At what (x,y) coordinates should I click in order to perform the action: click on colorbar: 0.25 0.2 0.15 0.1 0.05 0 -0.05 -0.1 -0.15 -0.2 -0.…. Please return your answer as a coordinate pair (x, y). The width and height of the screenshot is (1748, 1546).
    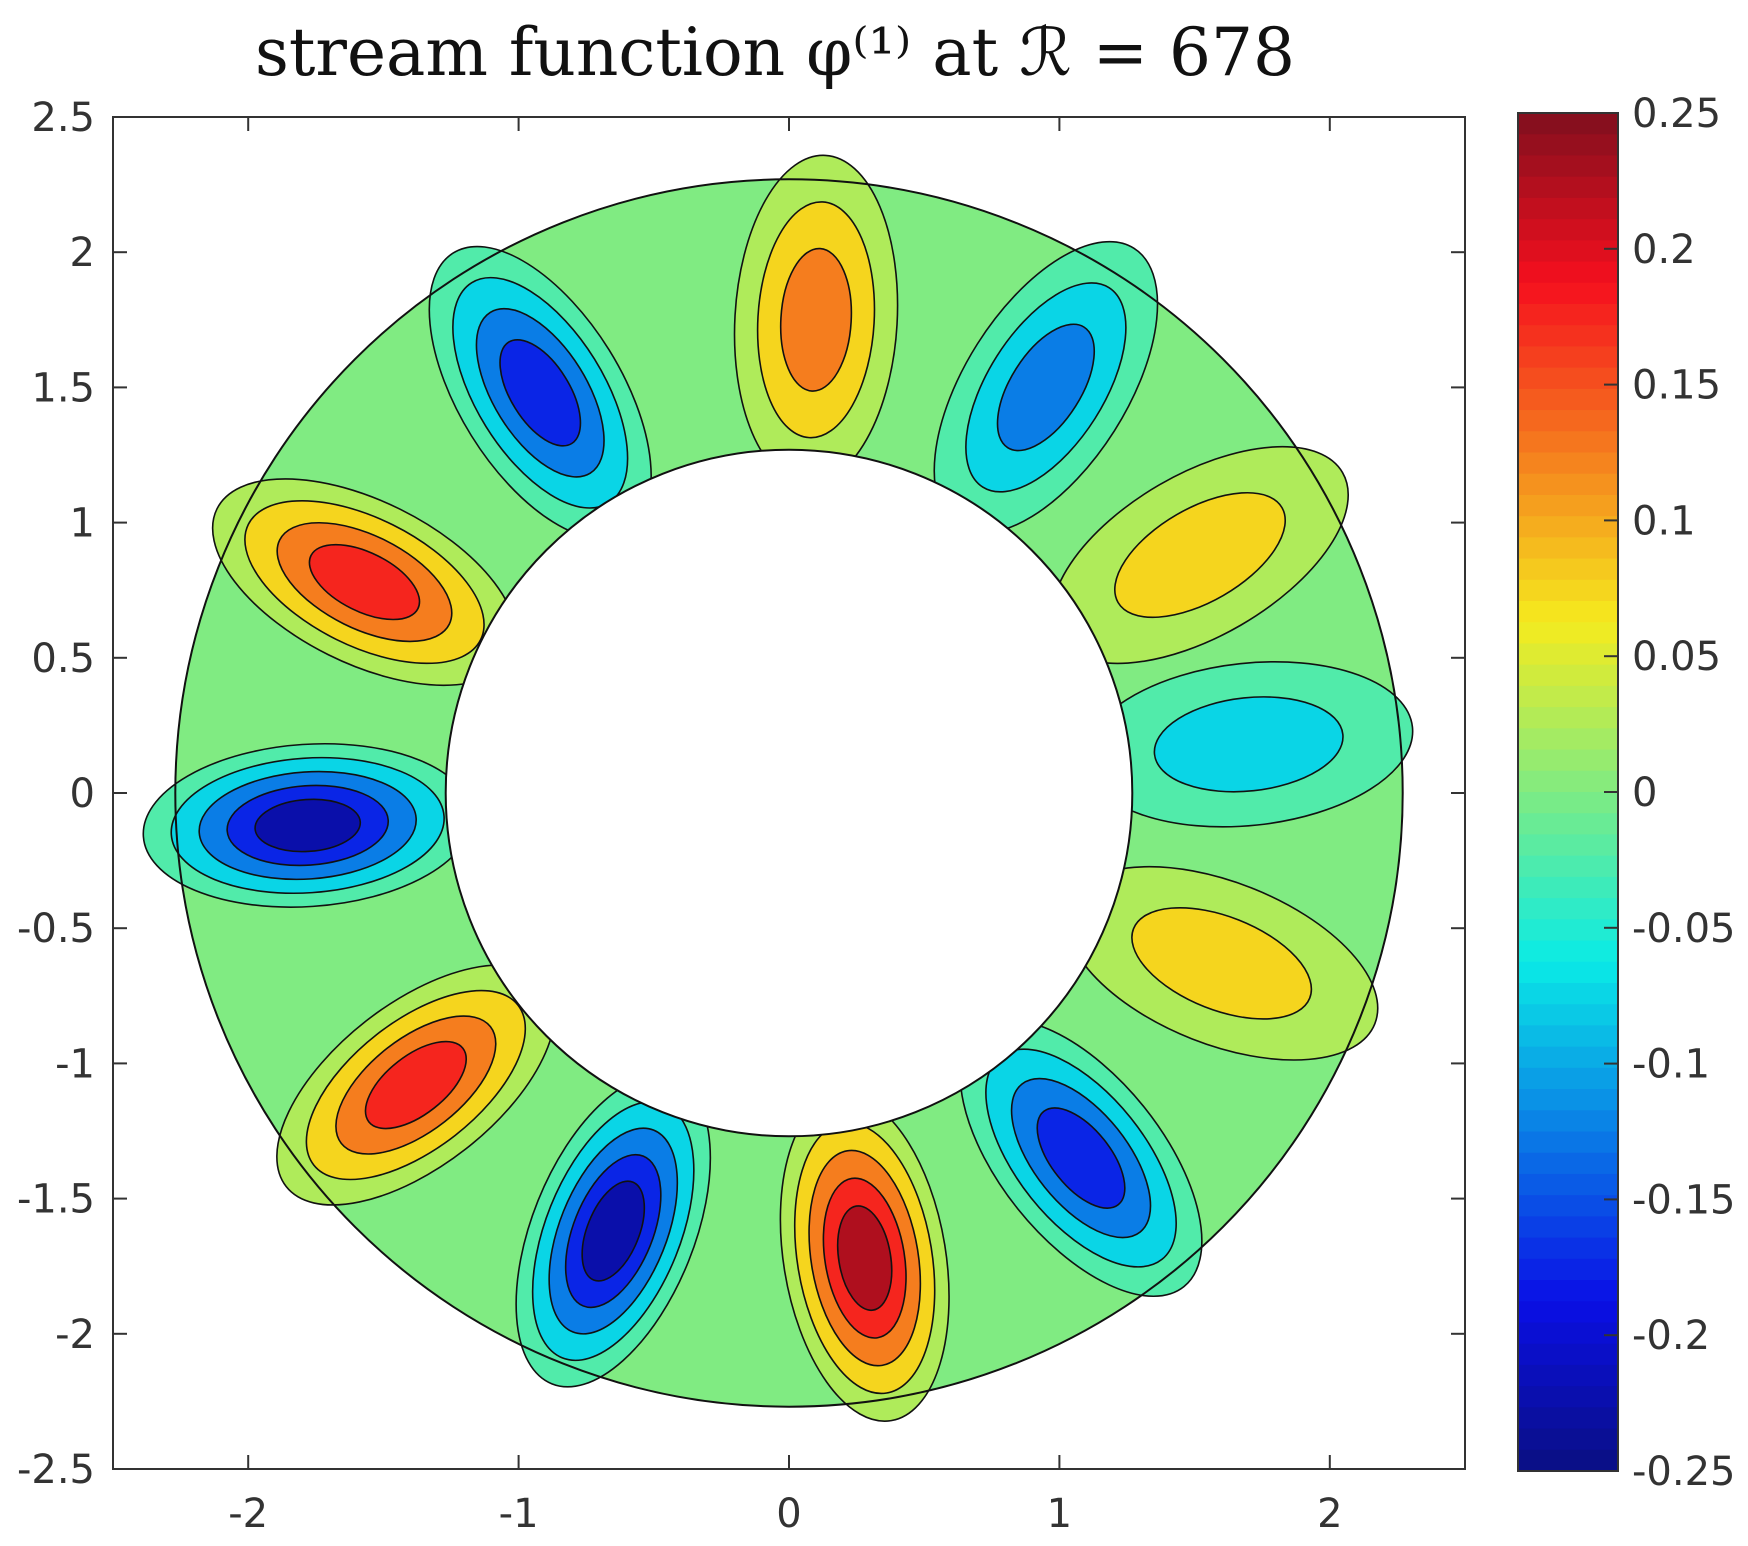
    Looking at the image, I should click on (1626, 793).